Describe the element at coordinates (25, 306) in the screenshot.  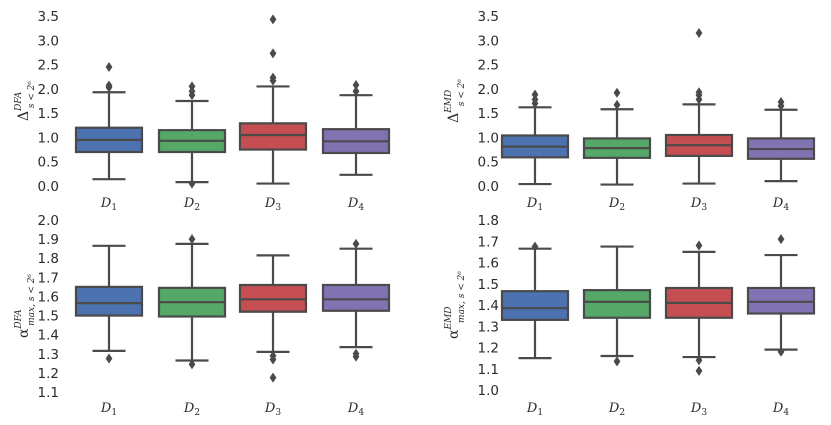
I see `y-axis-label: αDFA max, s < 2⁶` at that location.